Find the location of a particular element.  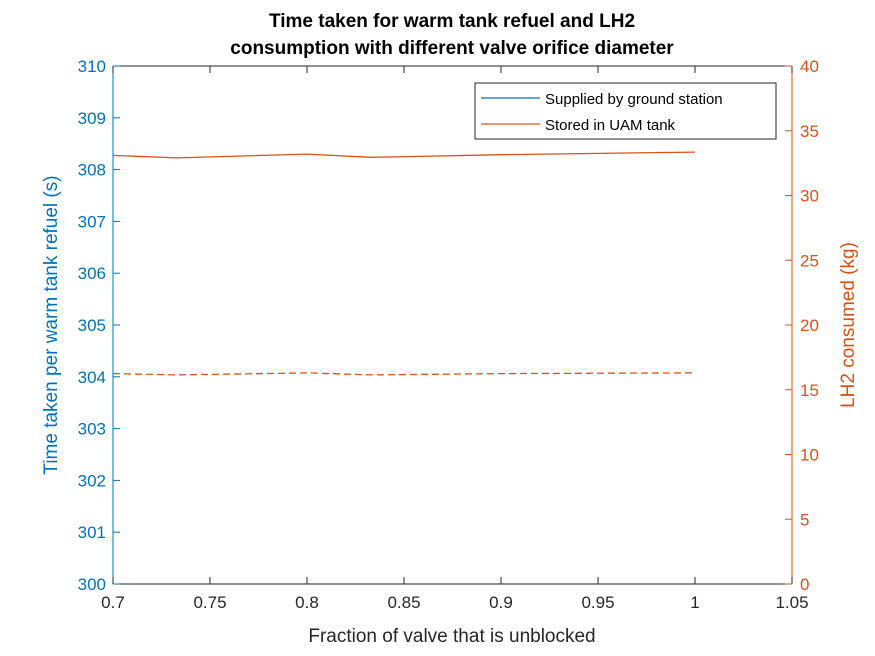

y-left-tick-label: 306 is located at coordinates (92, 273).